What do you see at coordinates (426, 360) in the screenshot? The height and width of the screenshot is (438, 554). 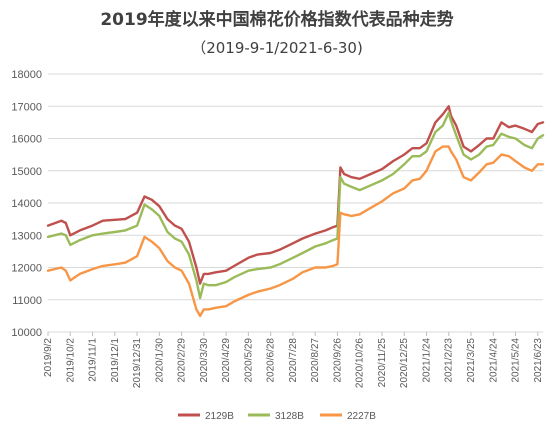 I see `x-tick-label: 2021/1/24` at bounding box center [426, 360].